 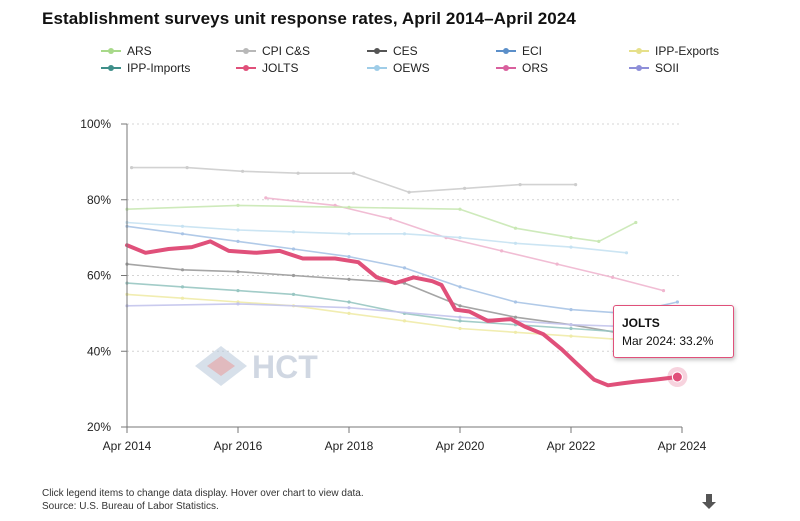 What do you see at coordinates (392, 51) in the screenshot?
I see `legend-item-ces: CES` at bounding box center [392, 51].